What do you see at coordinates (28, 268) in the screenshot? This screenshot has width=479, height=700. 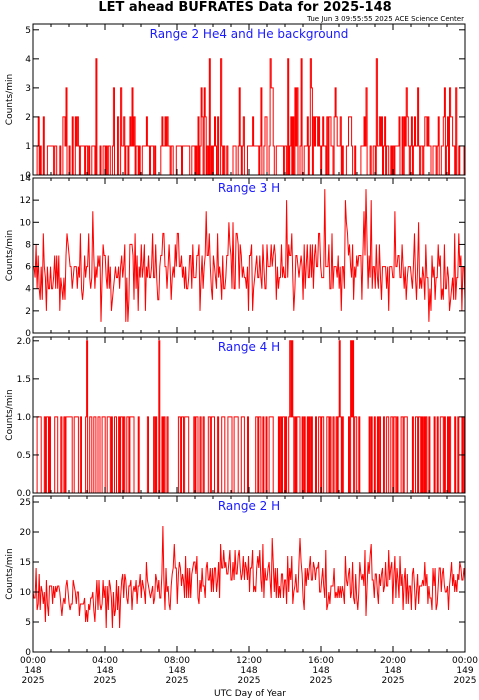 I see `y-tick-label: 6` at bounding box center [28, 268].